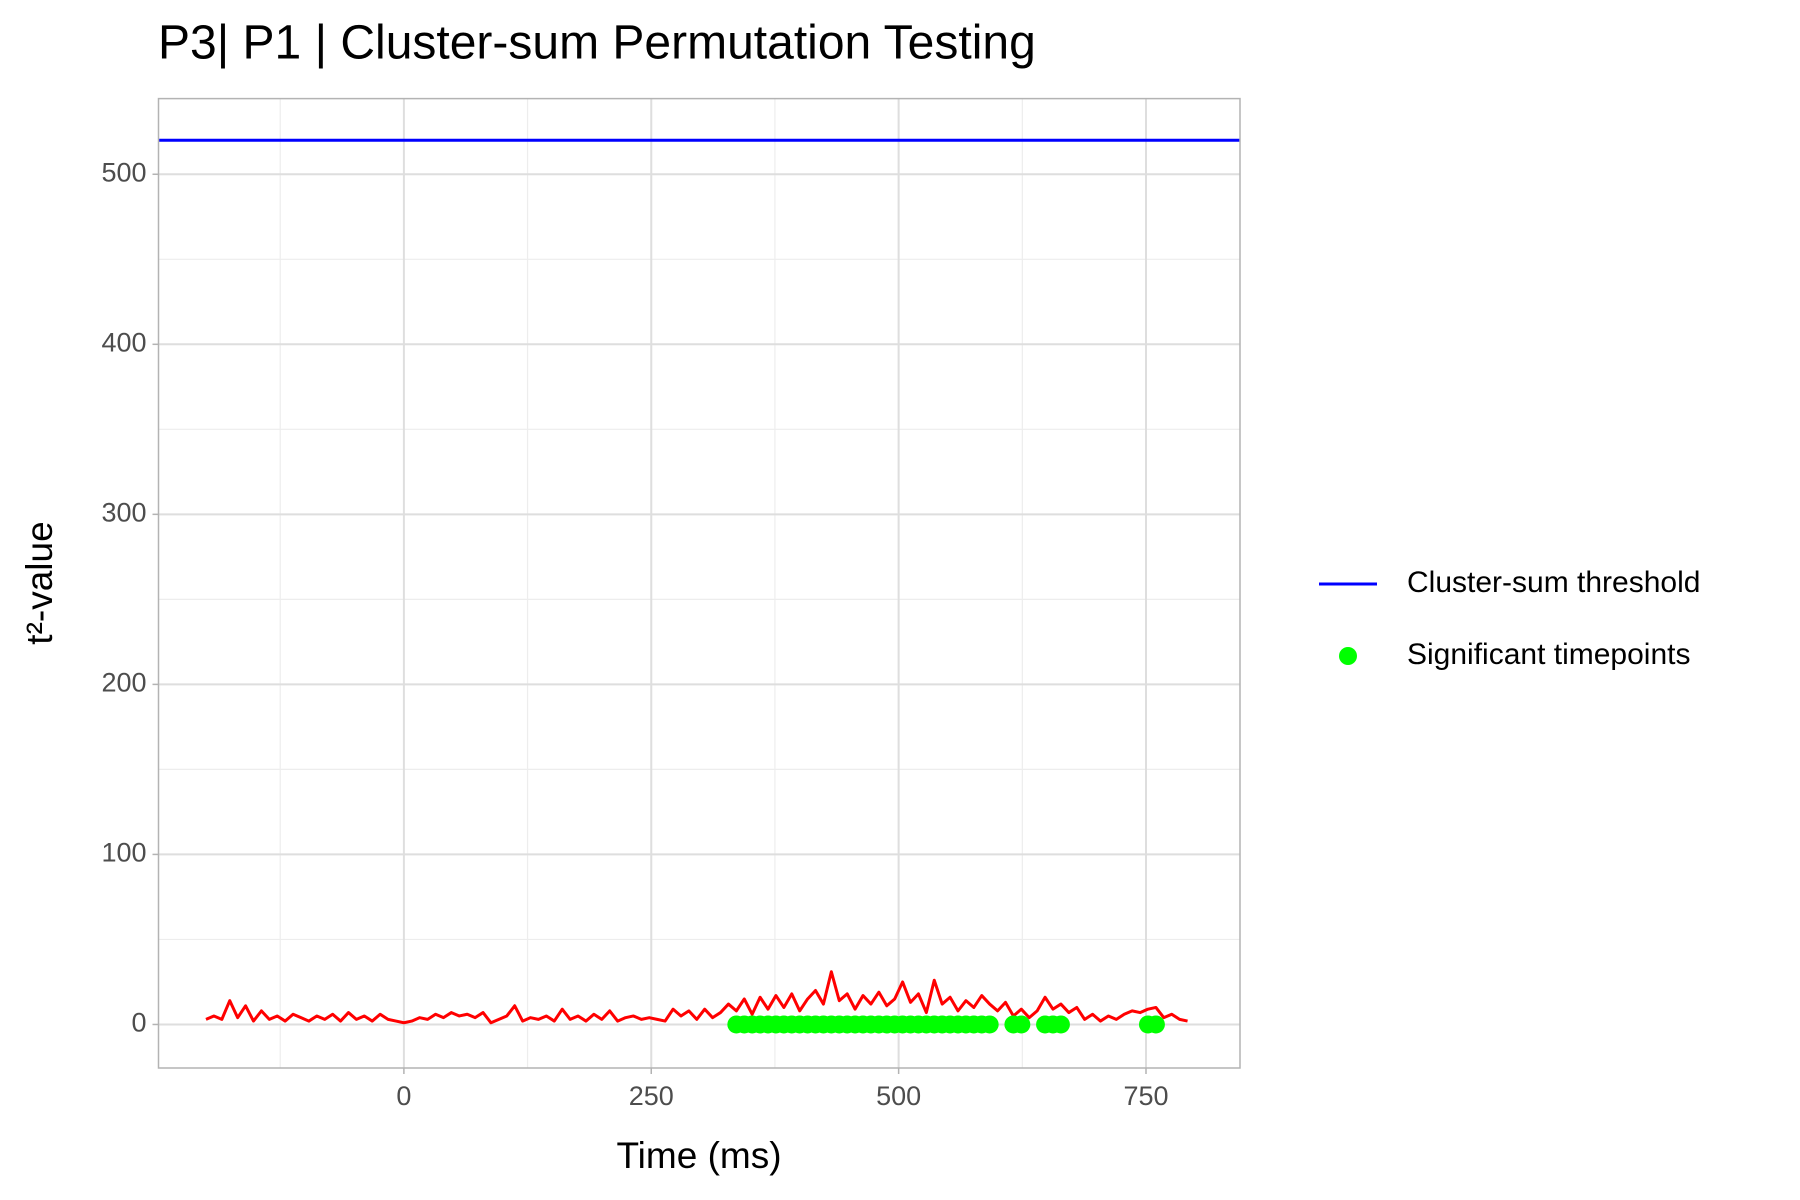  I want to click on x-tick-label: 500, so click(898, 1096).